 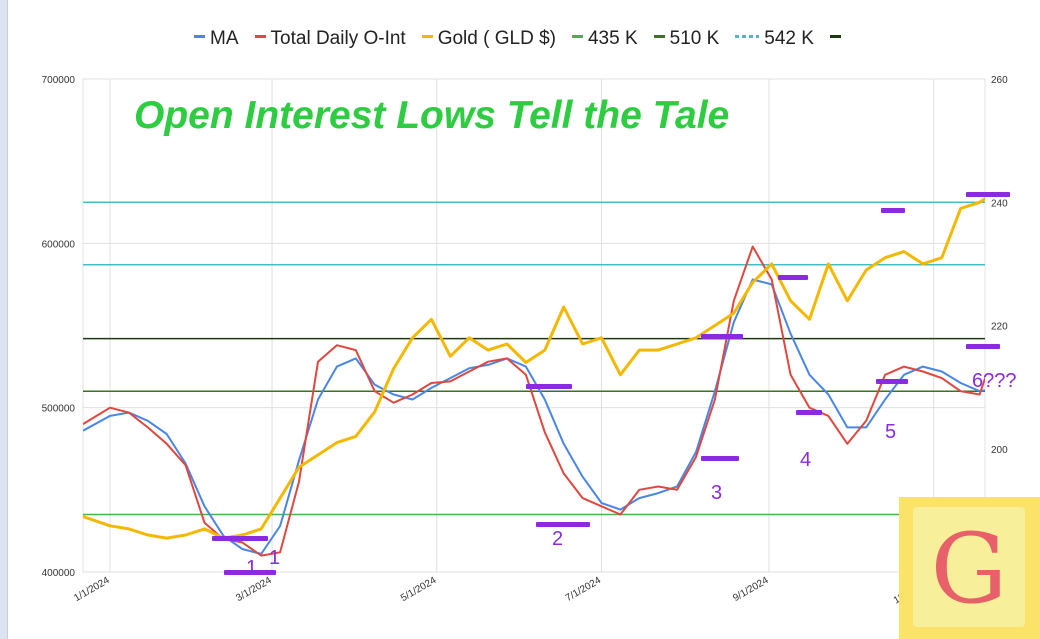 I want to click on legend-label: Total Daily O-Int, so click(x=338, y=38).